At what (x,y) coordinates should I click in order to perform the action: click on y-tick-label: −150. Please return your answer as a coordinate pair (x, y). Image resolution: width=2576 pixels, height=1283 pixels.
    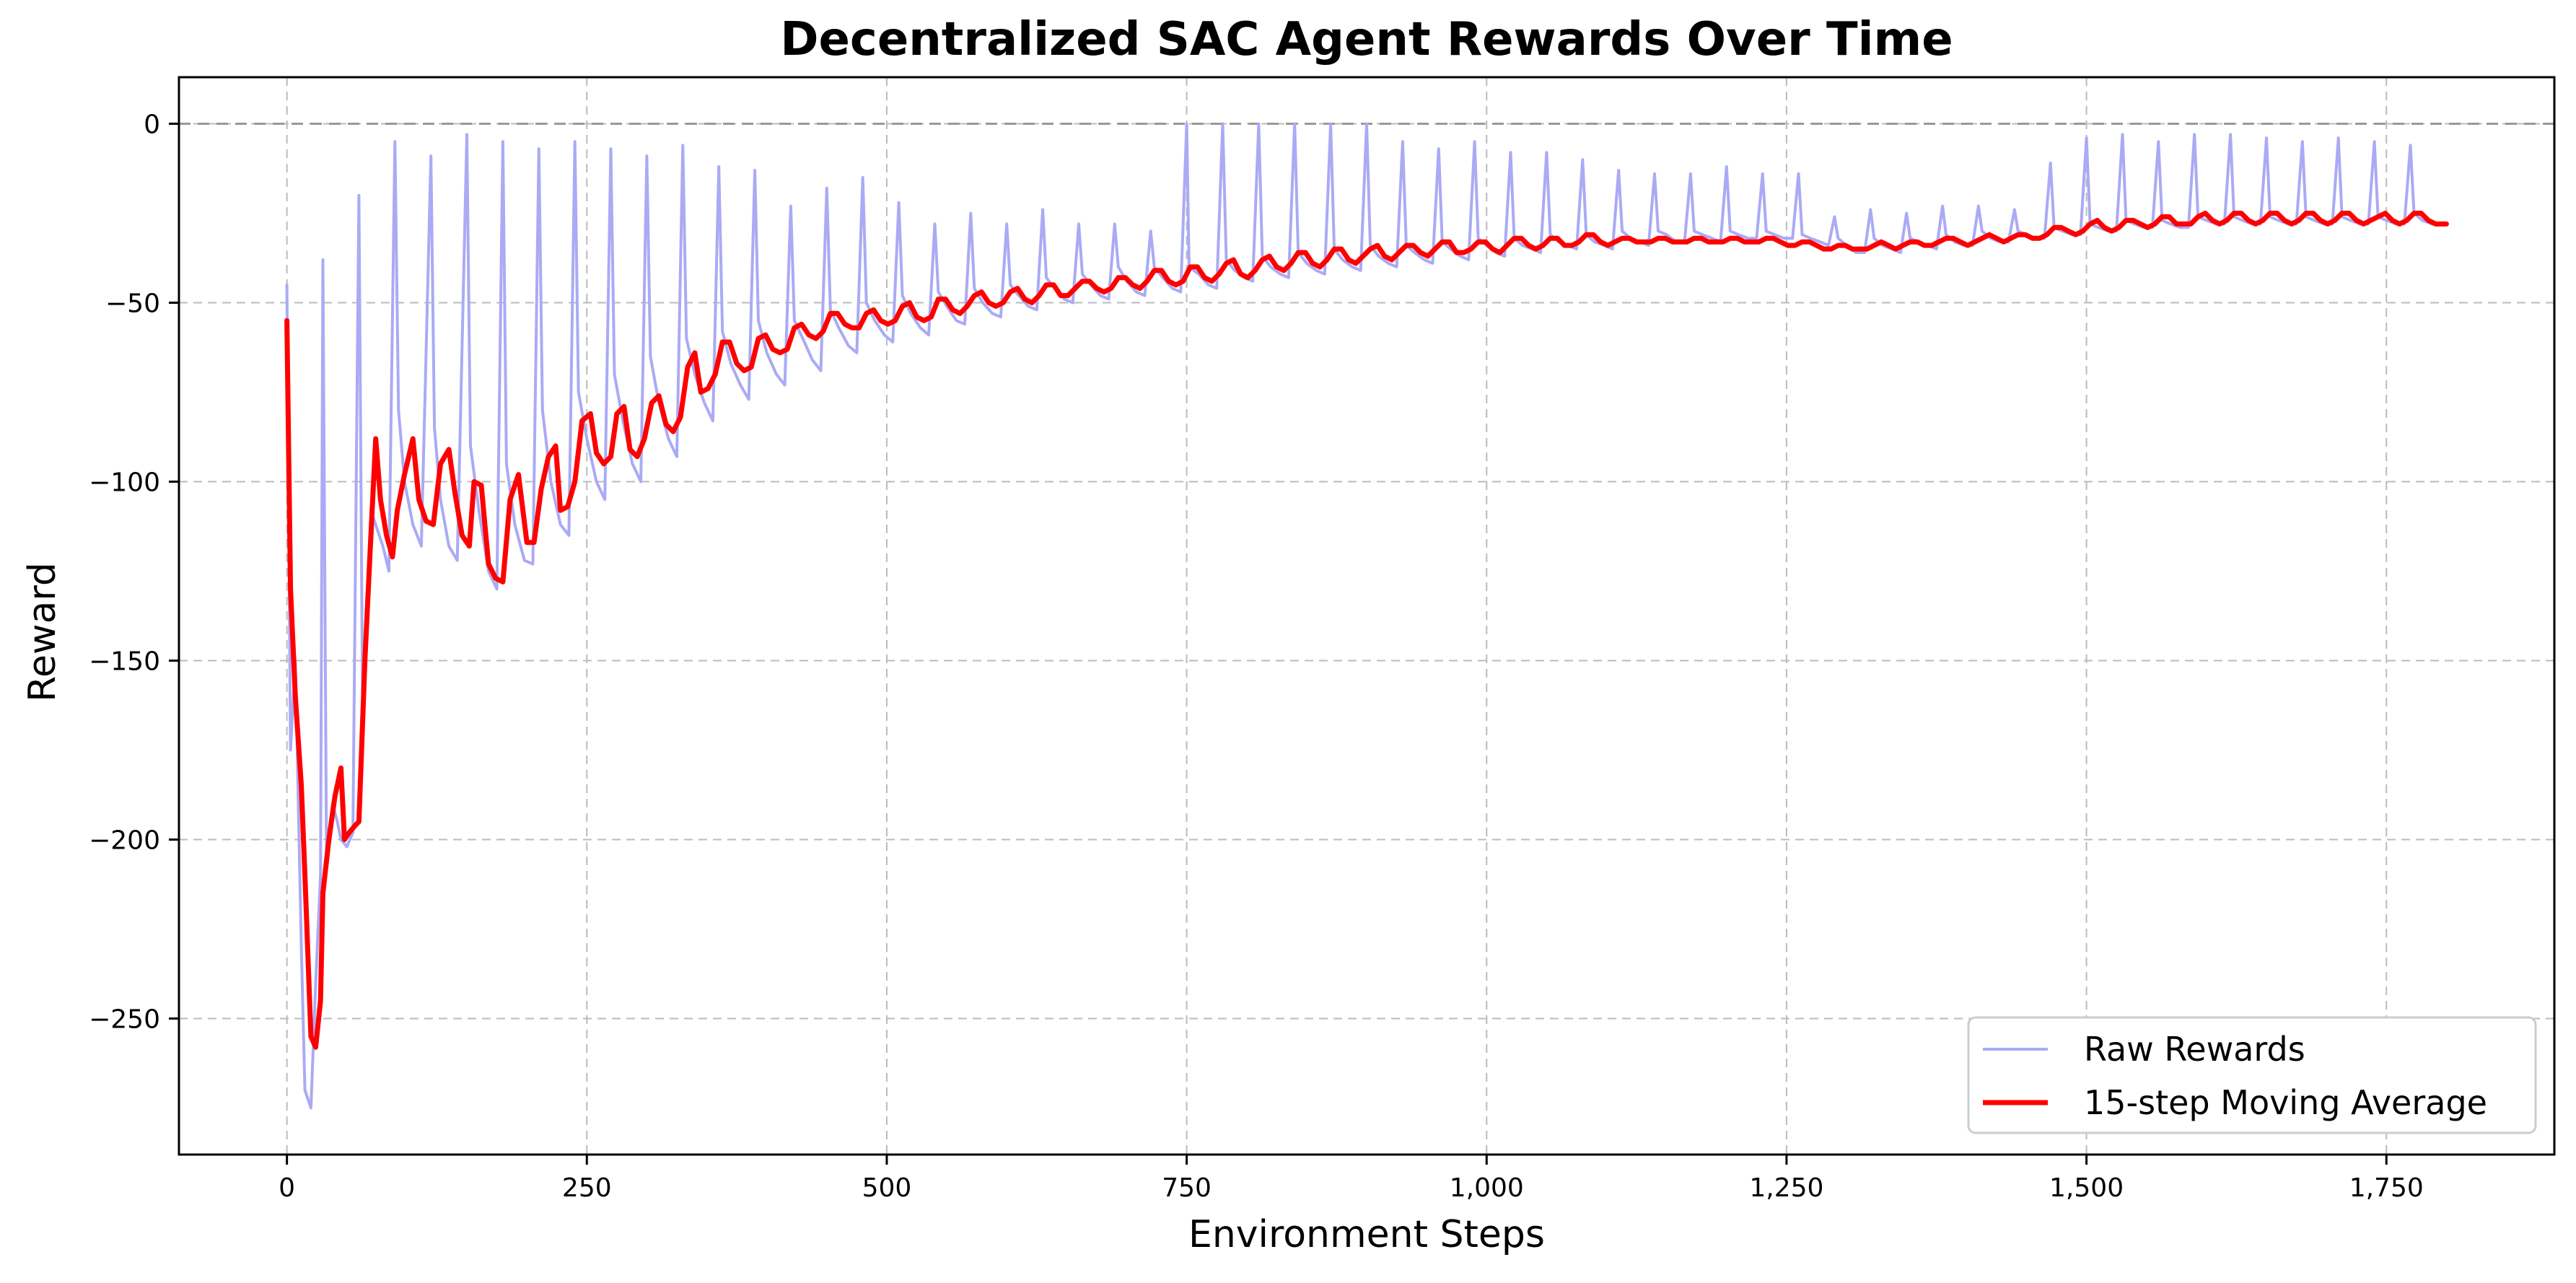
    Looking at the image, I should click on (124, 662).